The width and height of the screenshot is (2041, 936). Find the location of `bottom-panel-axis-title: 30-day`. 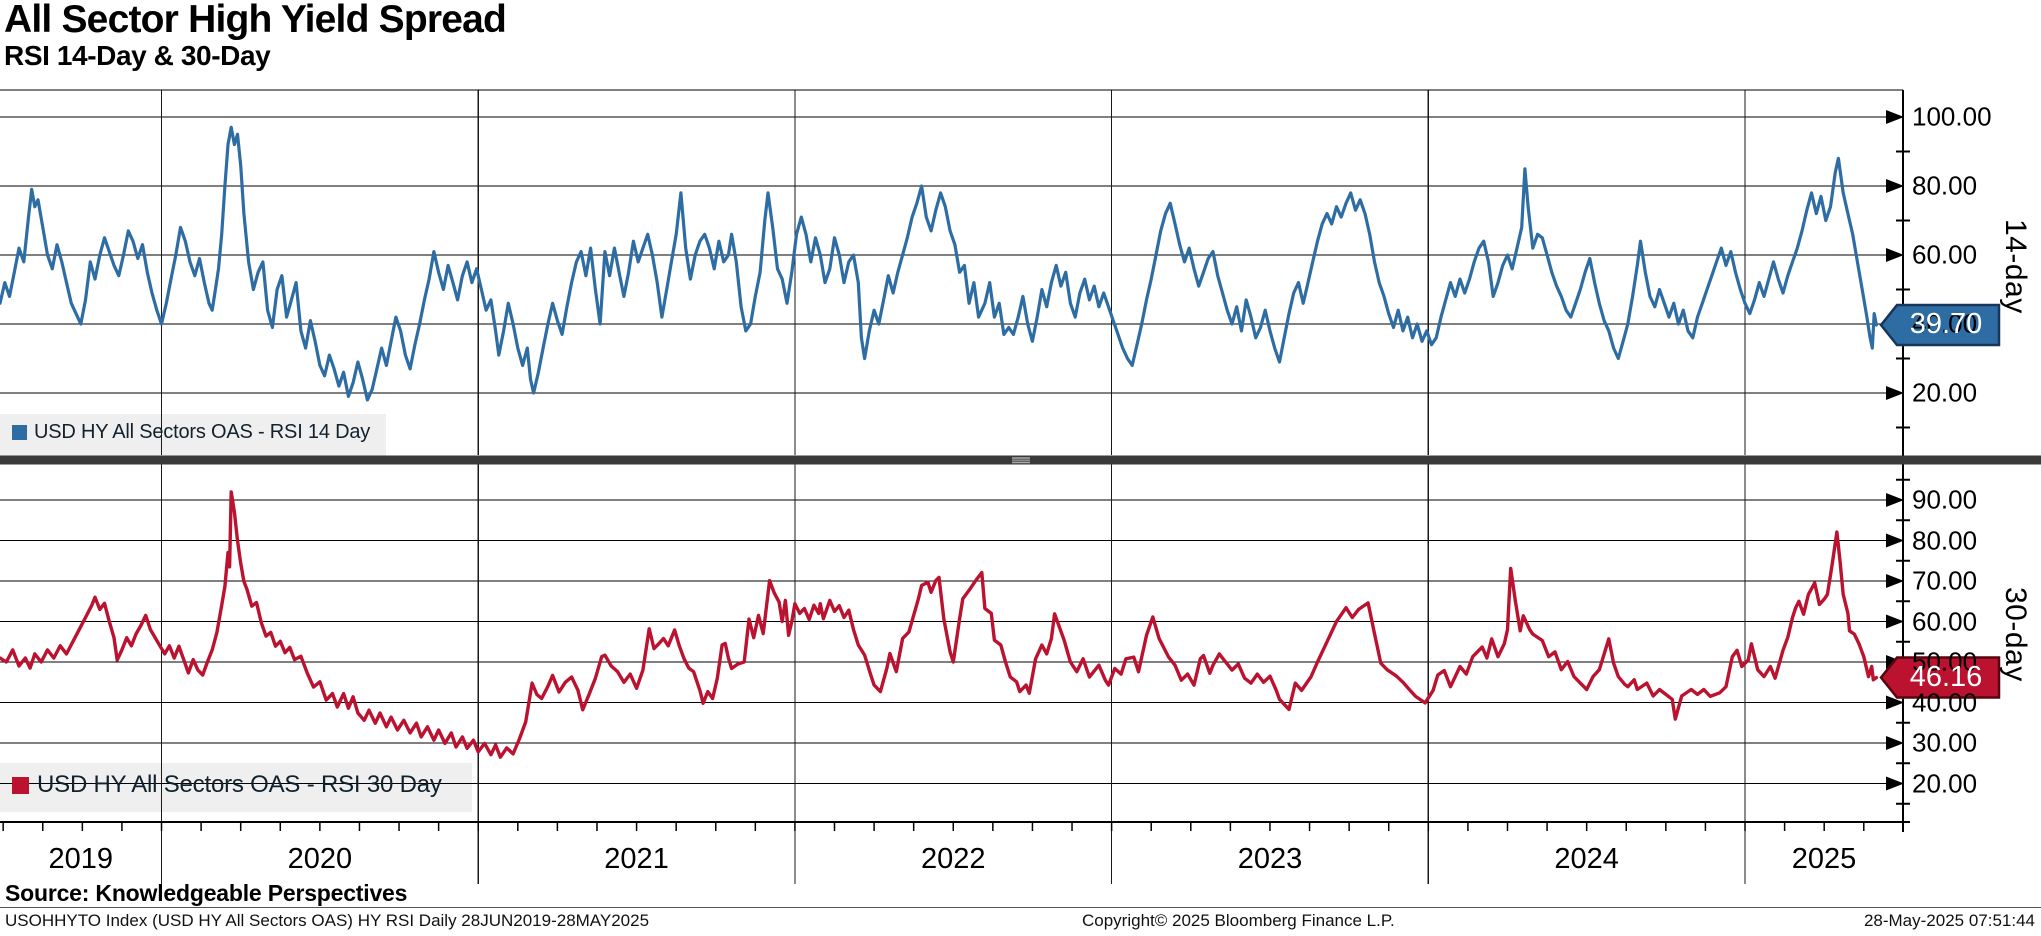

bottom-panel-axis-title: 30-day is located at coordinates (2015, 634).